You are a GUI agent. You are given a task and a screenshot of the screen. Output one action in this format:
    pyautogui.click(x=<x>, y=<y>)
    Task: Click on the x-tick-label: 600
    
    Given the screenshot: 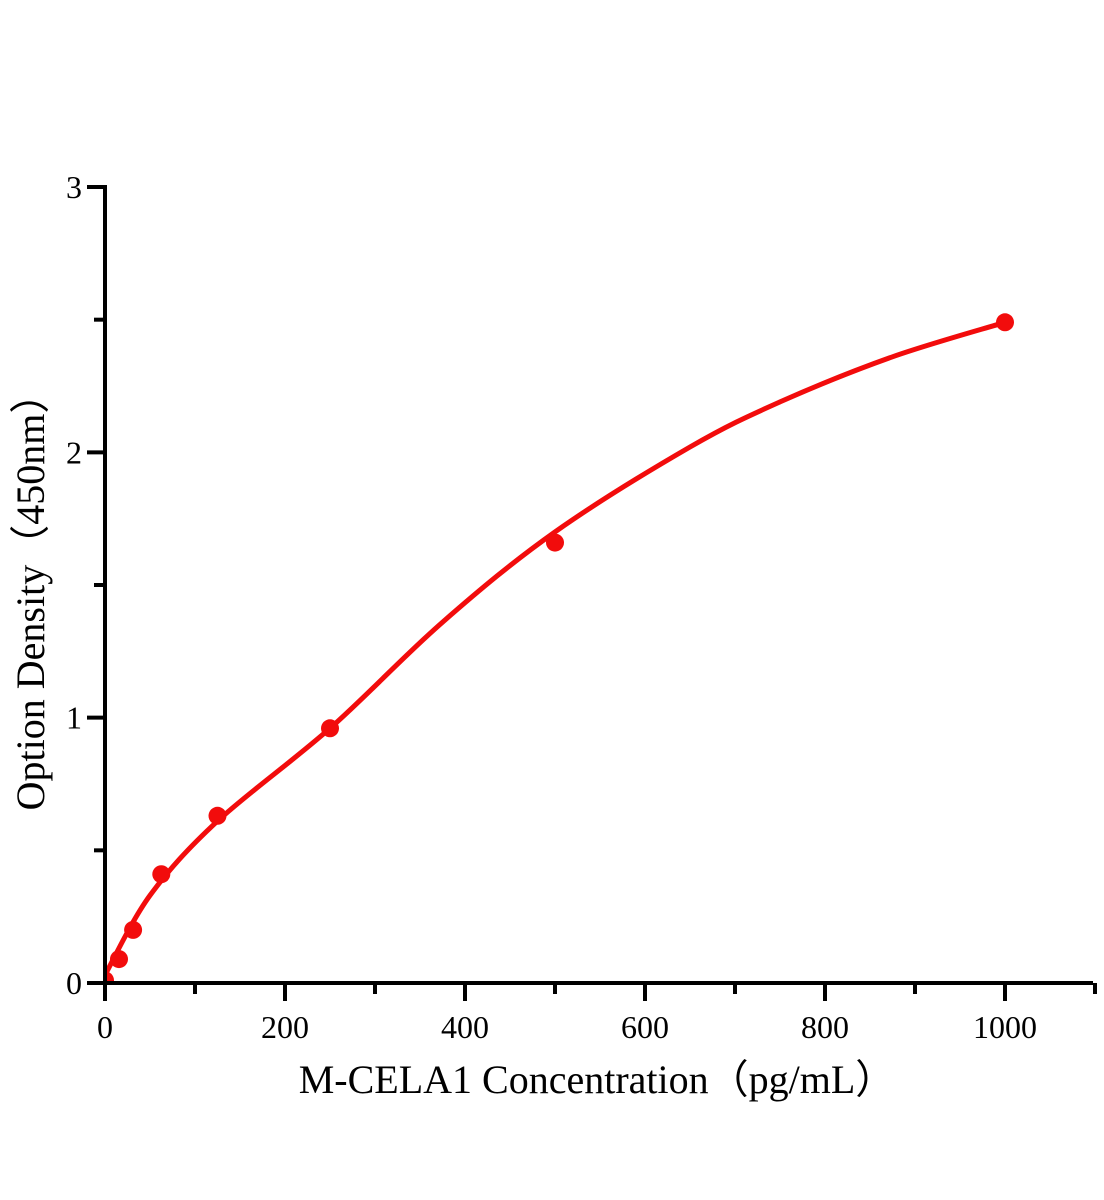 What is the action you would take?
    pyautogui.click(x=645, y=1027)
    